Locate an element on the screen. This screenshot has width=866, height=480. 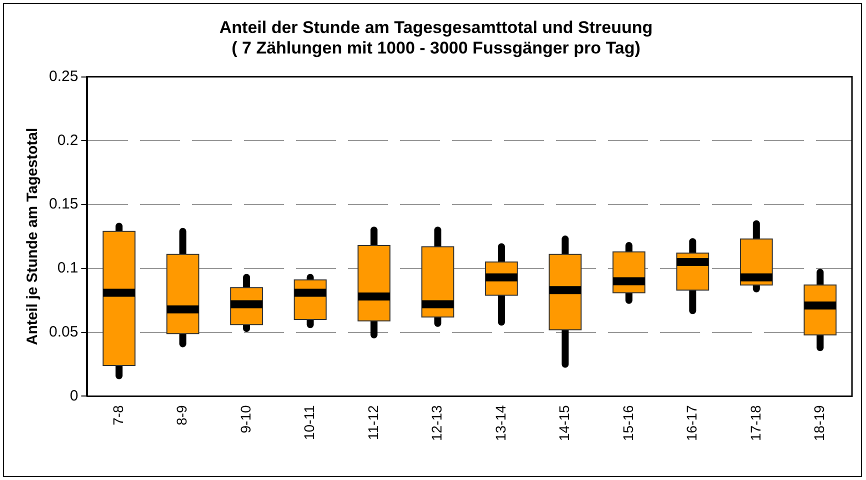
x-tick-label: 8-9 is located at coordinates (182, 415).